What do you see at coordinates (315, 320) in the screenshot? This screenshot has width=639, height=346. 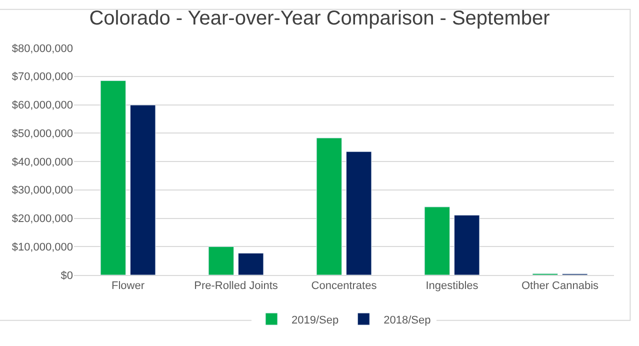 I see `legend-label: 2019/Sep` at bounding box center [315, 320].